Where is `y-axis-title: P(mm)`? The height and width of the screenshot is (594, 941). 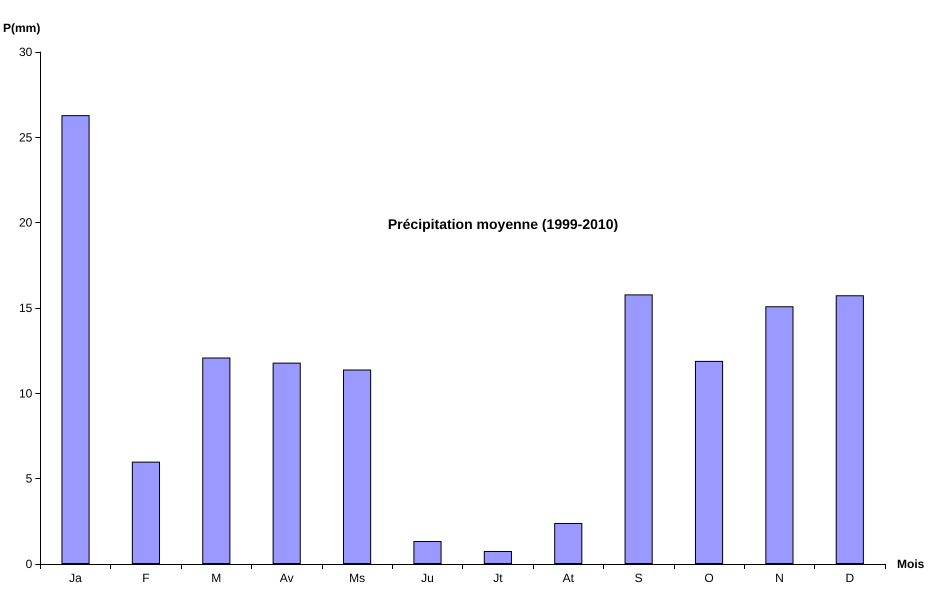
y-axis-title: P(mm) is located at coordinates (21, 28).